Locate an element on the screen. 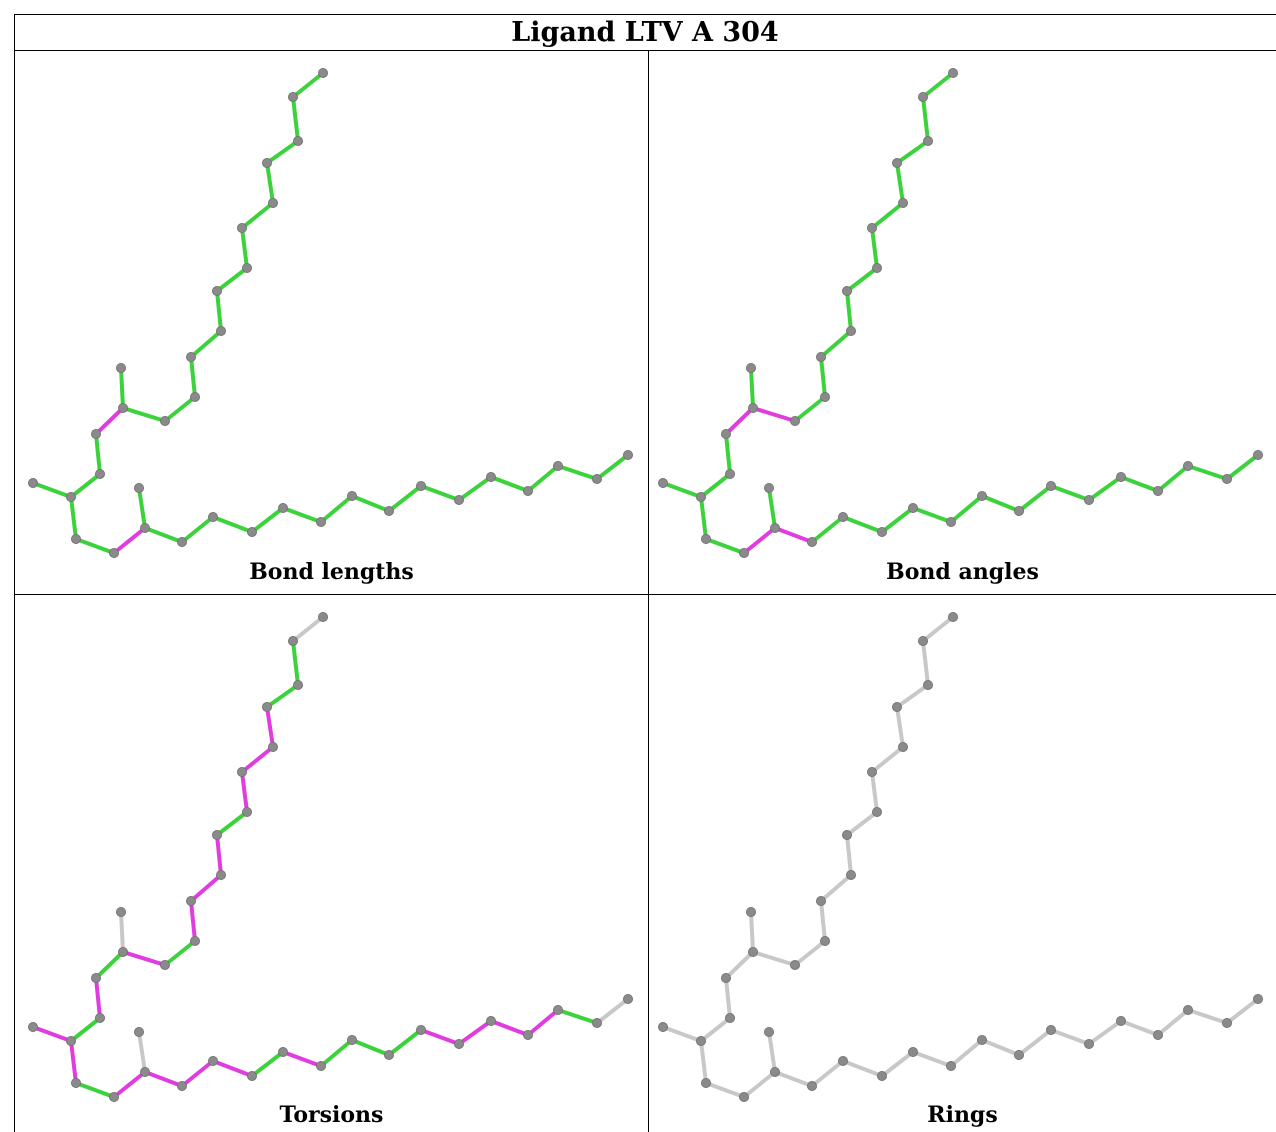 The height and width of the screenshot is (1132, 1276). caption-bond-angles: Bond angles is located at coordinates (962, 572).